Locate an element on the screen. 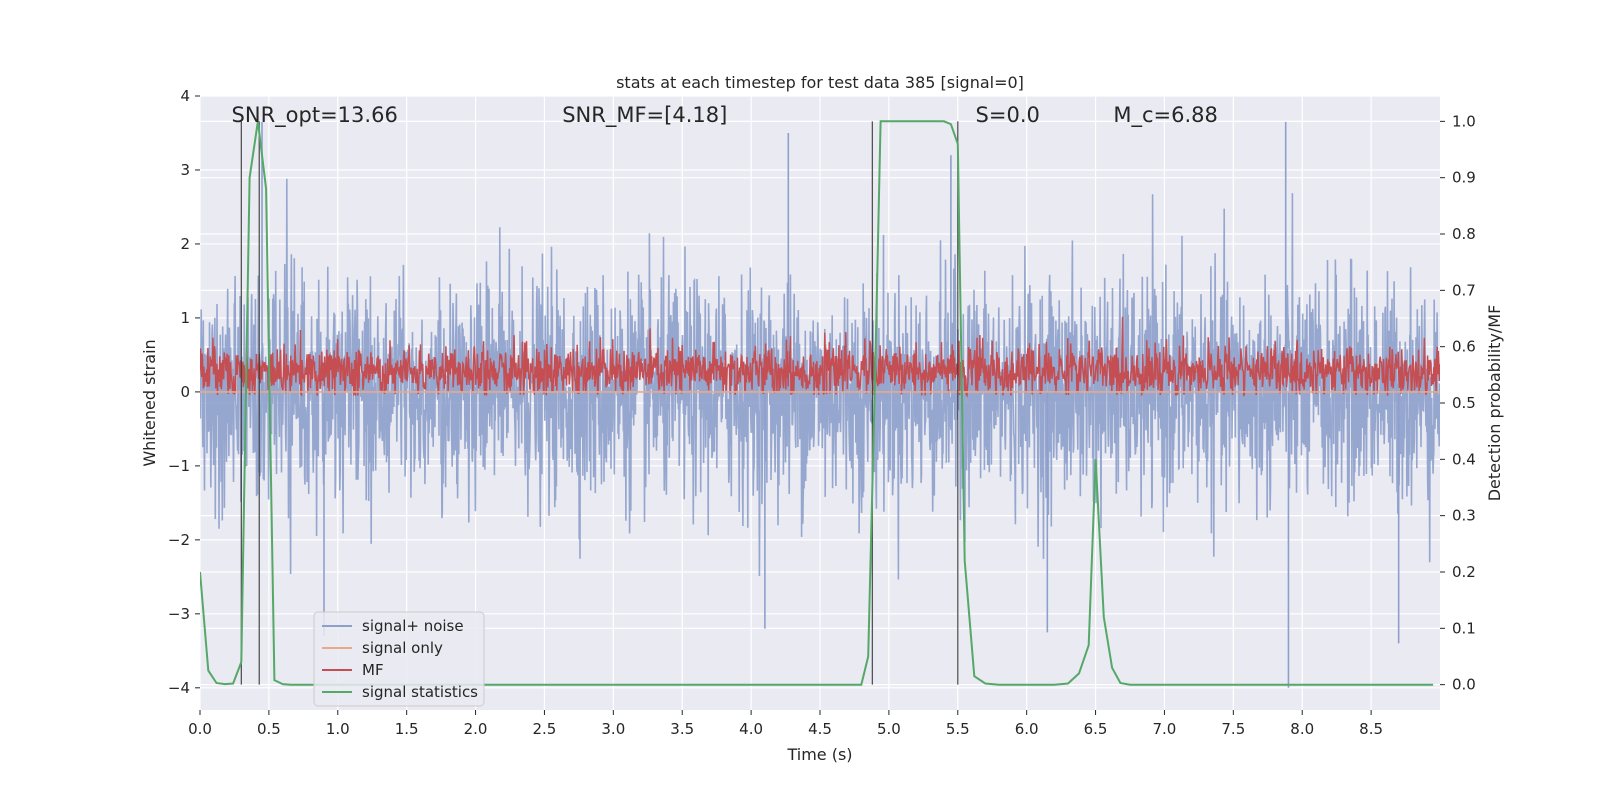  x-tick-label: 5.0 is located at coordinates (889, 729).